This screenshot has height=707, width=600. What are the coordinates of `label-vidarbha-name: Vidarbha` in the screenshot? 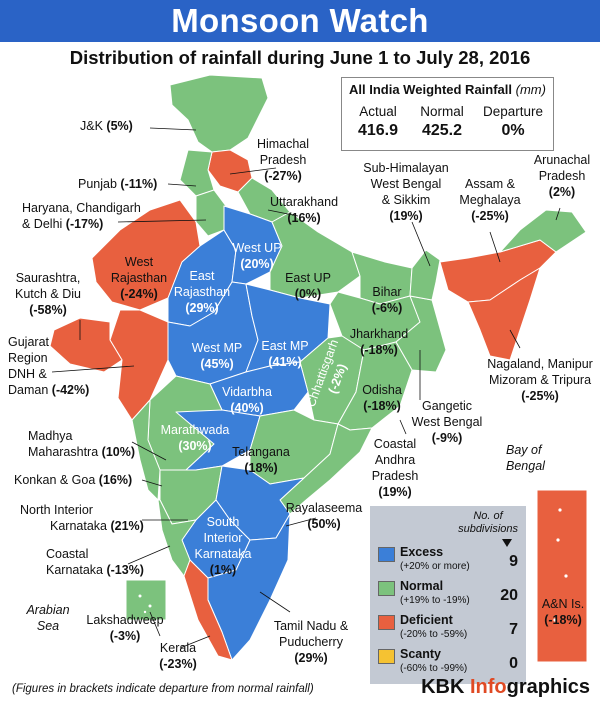 It's located at (247, 392).